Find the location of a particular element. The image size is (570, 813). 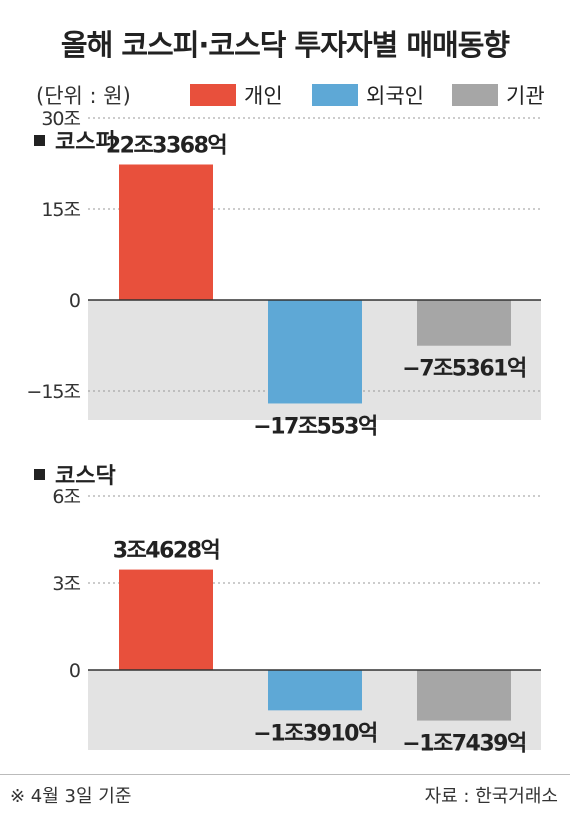

kospi-y-tick-label: 15조 is located at coordinates (60, 210).